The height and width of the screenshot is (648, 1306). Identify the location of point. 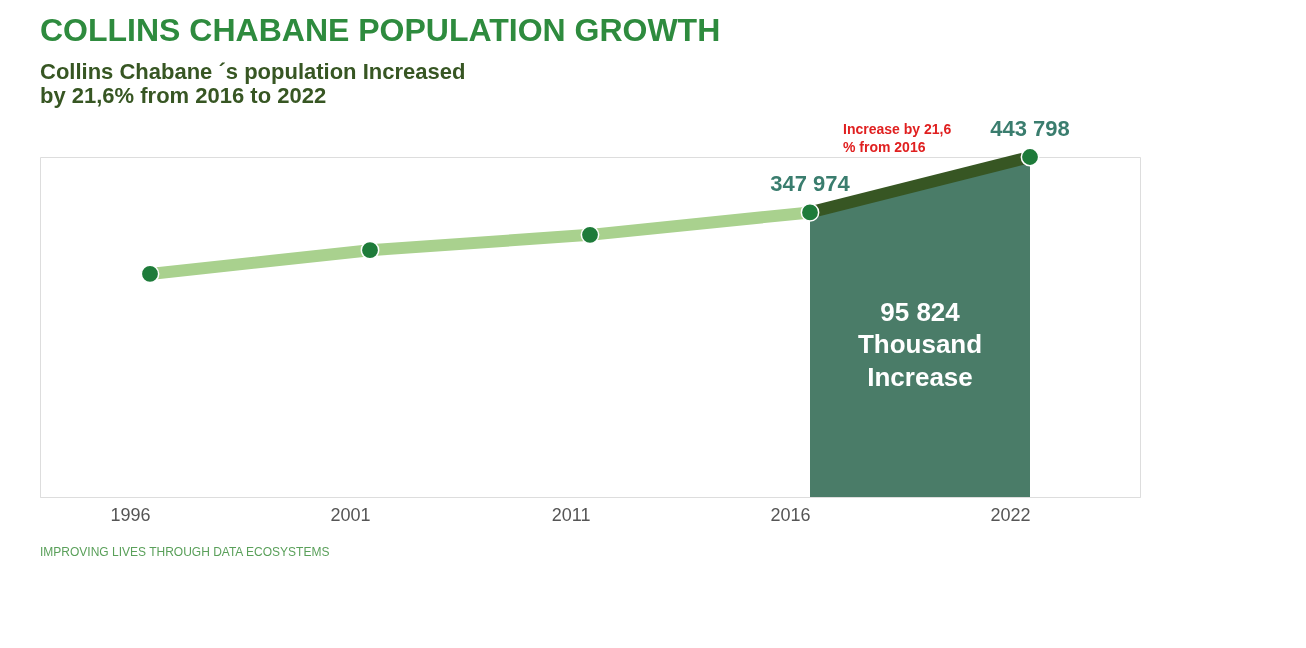
(1030, 157).